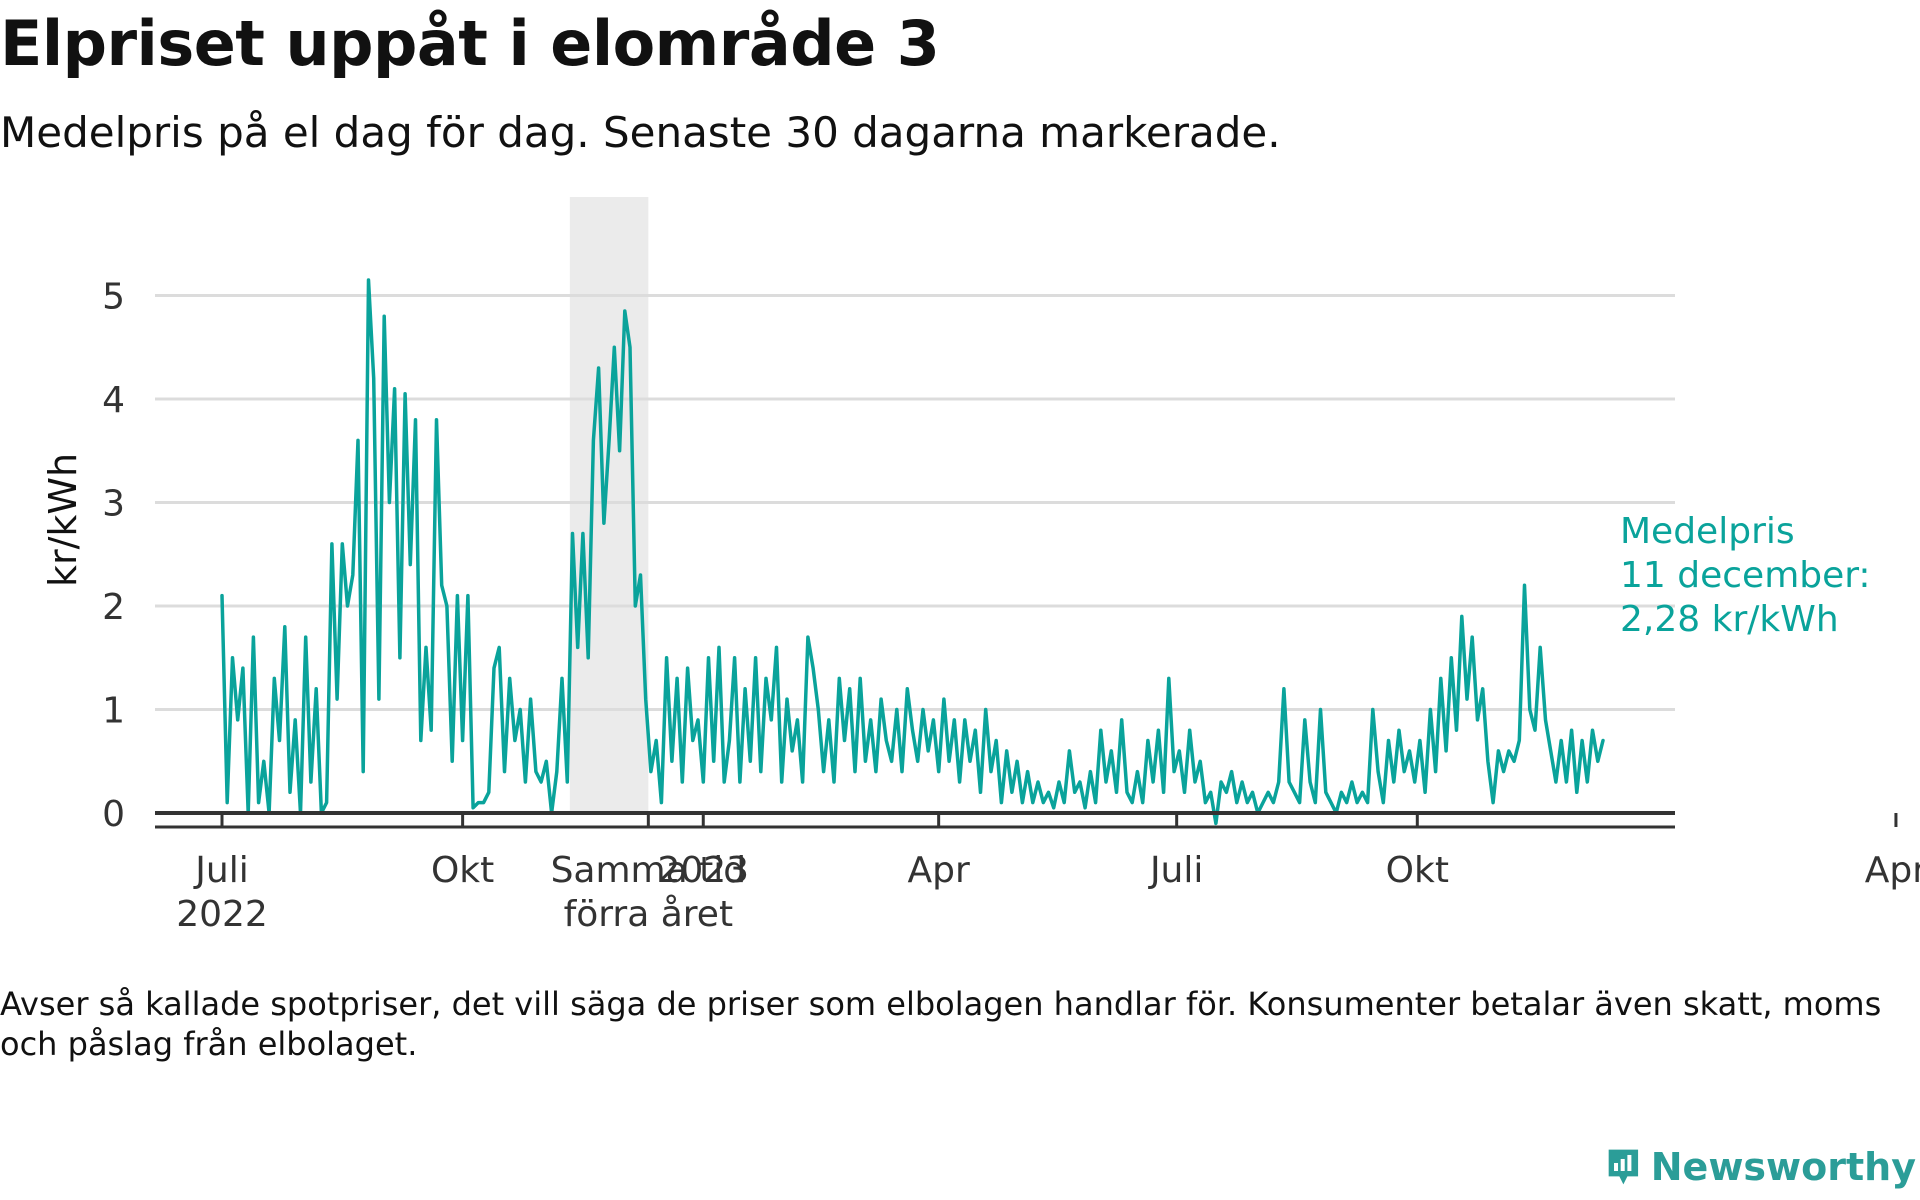 The height and width of the screenshot is (1200, 1920). I want to click on y-axis-label: kr/kWh, so click(63, 520).